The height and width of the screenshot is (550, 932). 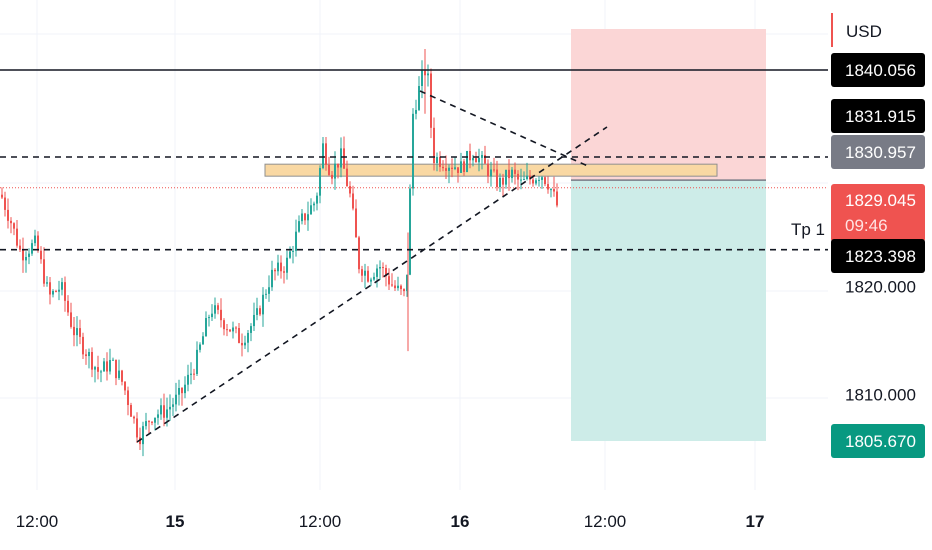 I want to click on tp1-label: Tp 1, so click(x=808, y=229).